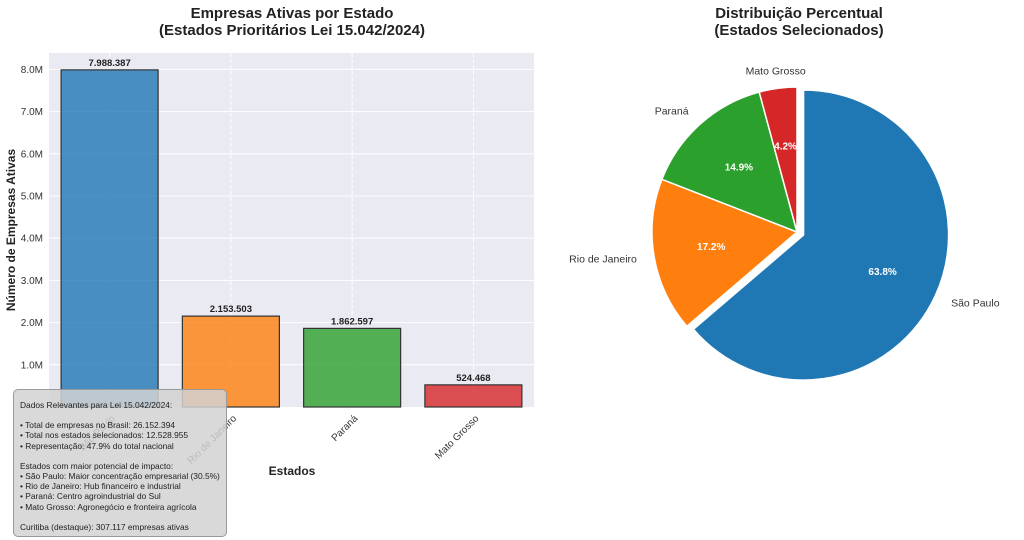 This screenshot has height=540, width=1024. Describe the element at coordinates (711, 247) in the screenshot. I see `pie-percent-label: 17.2%` at that location.